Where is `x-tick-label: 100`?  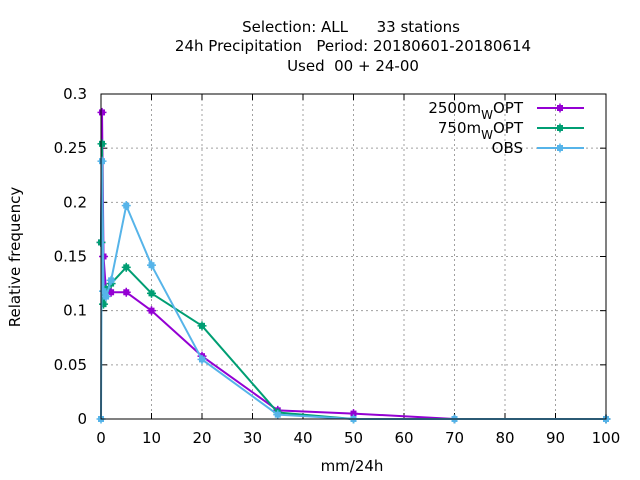 x-tick-label: 100 is located at coordinates (606, 438).